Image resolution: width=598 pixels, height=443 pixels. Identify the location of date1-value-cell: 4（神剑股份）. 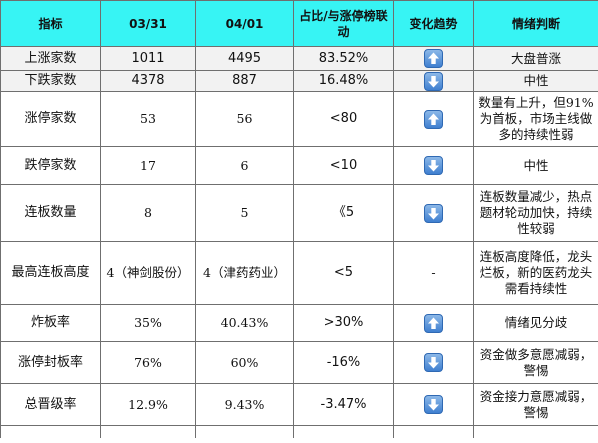
(148, 273).